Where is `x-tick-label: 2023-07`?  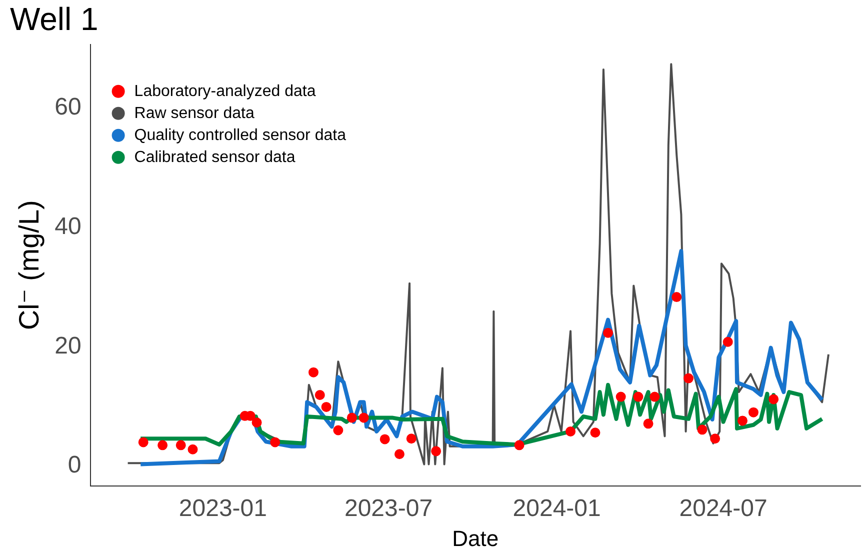
x-tick-label: 2023-07 is located at coordinates (388, 508).